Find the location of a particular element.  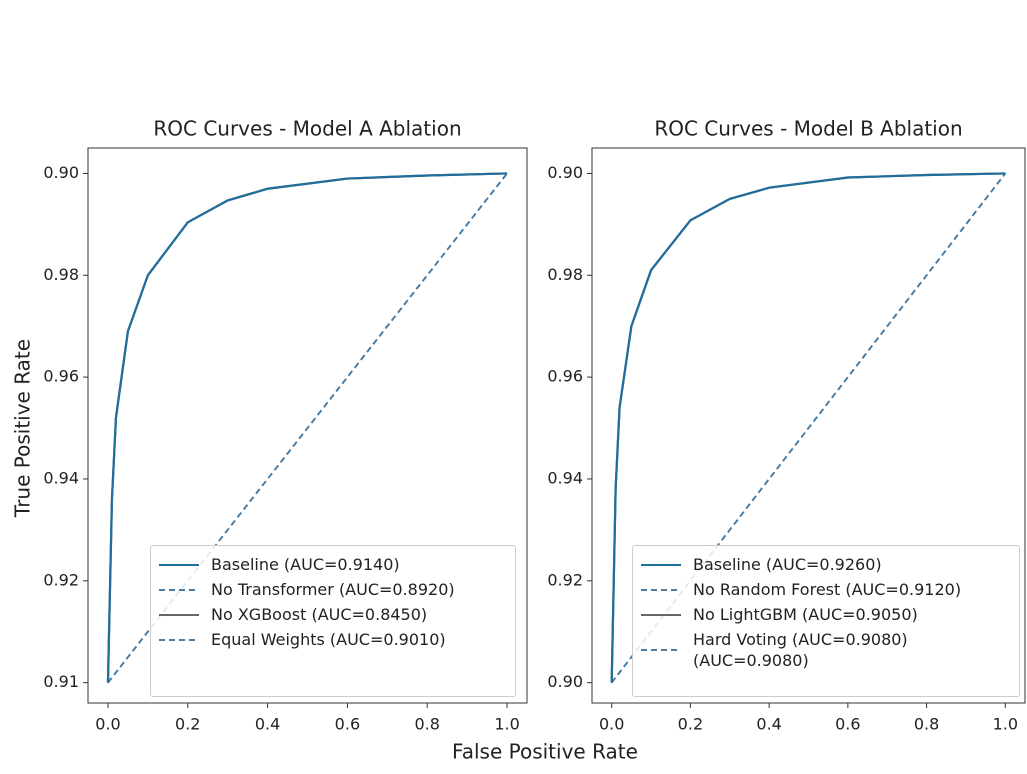

y-axis-label: True Positive Rate is located at coordinates (23, 428).